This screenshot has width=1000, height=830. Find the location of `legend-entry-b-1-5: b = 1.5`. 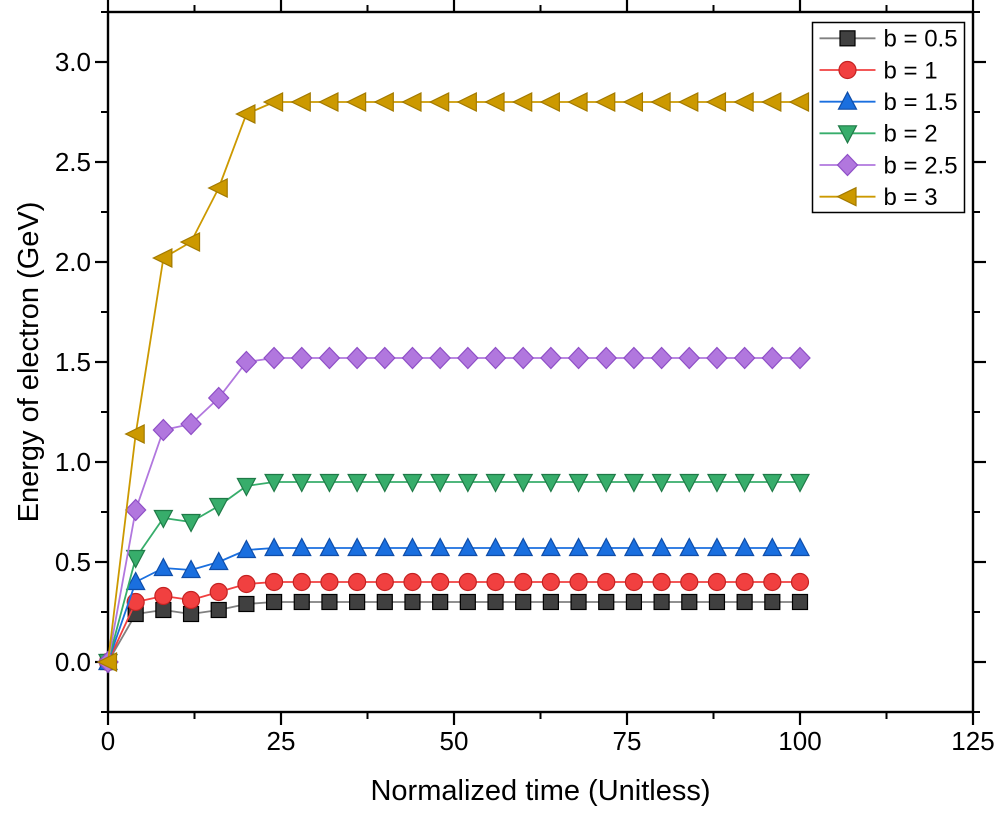

legend-entry-b-1-5: b = 1.5 is located at coordinates (888, 102).